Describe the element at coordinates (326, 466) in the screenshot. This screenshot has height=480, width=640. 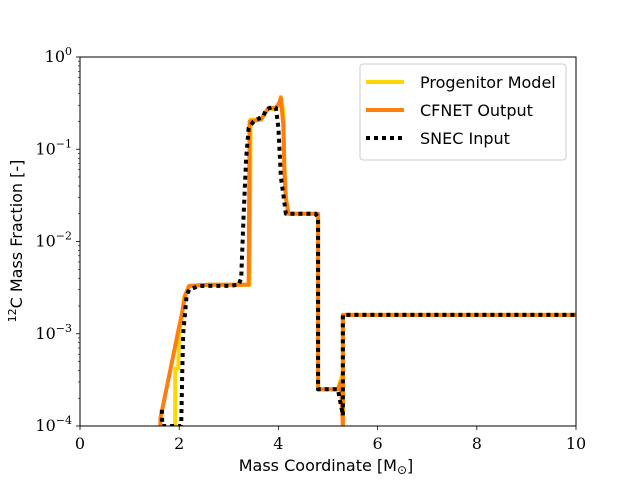
I see `x-axis-label: Mass Coordinate [M⊙]` at that location.